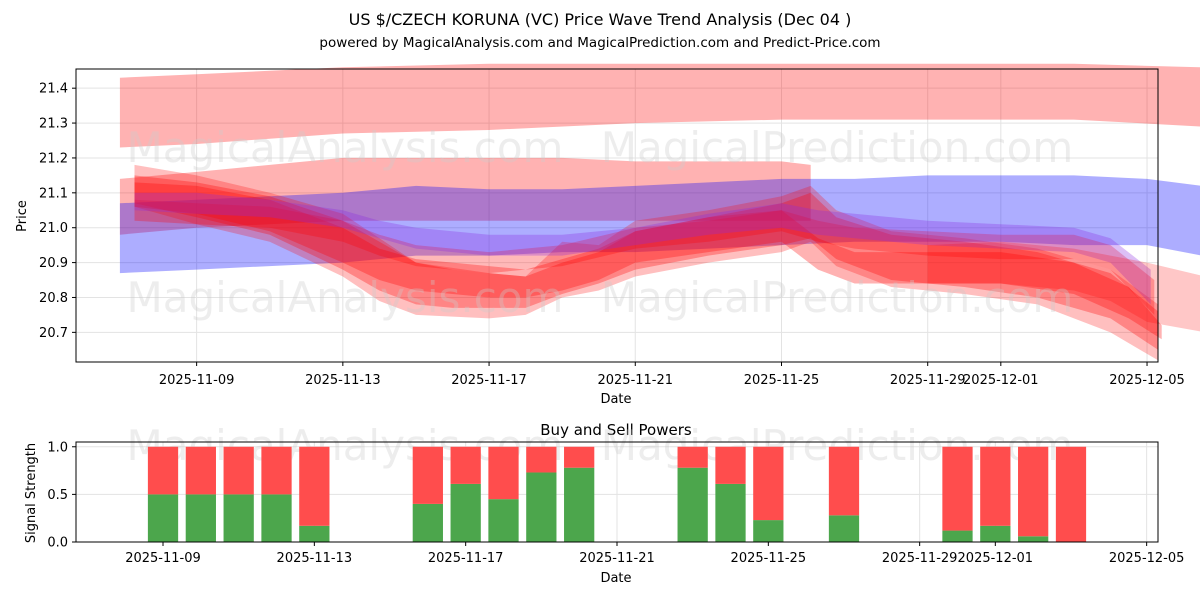  Describe the element at coordinates (1147, 558) in the screenshot. I see `bottom-x-tick-label: 2025-12-05` at that location.